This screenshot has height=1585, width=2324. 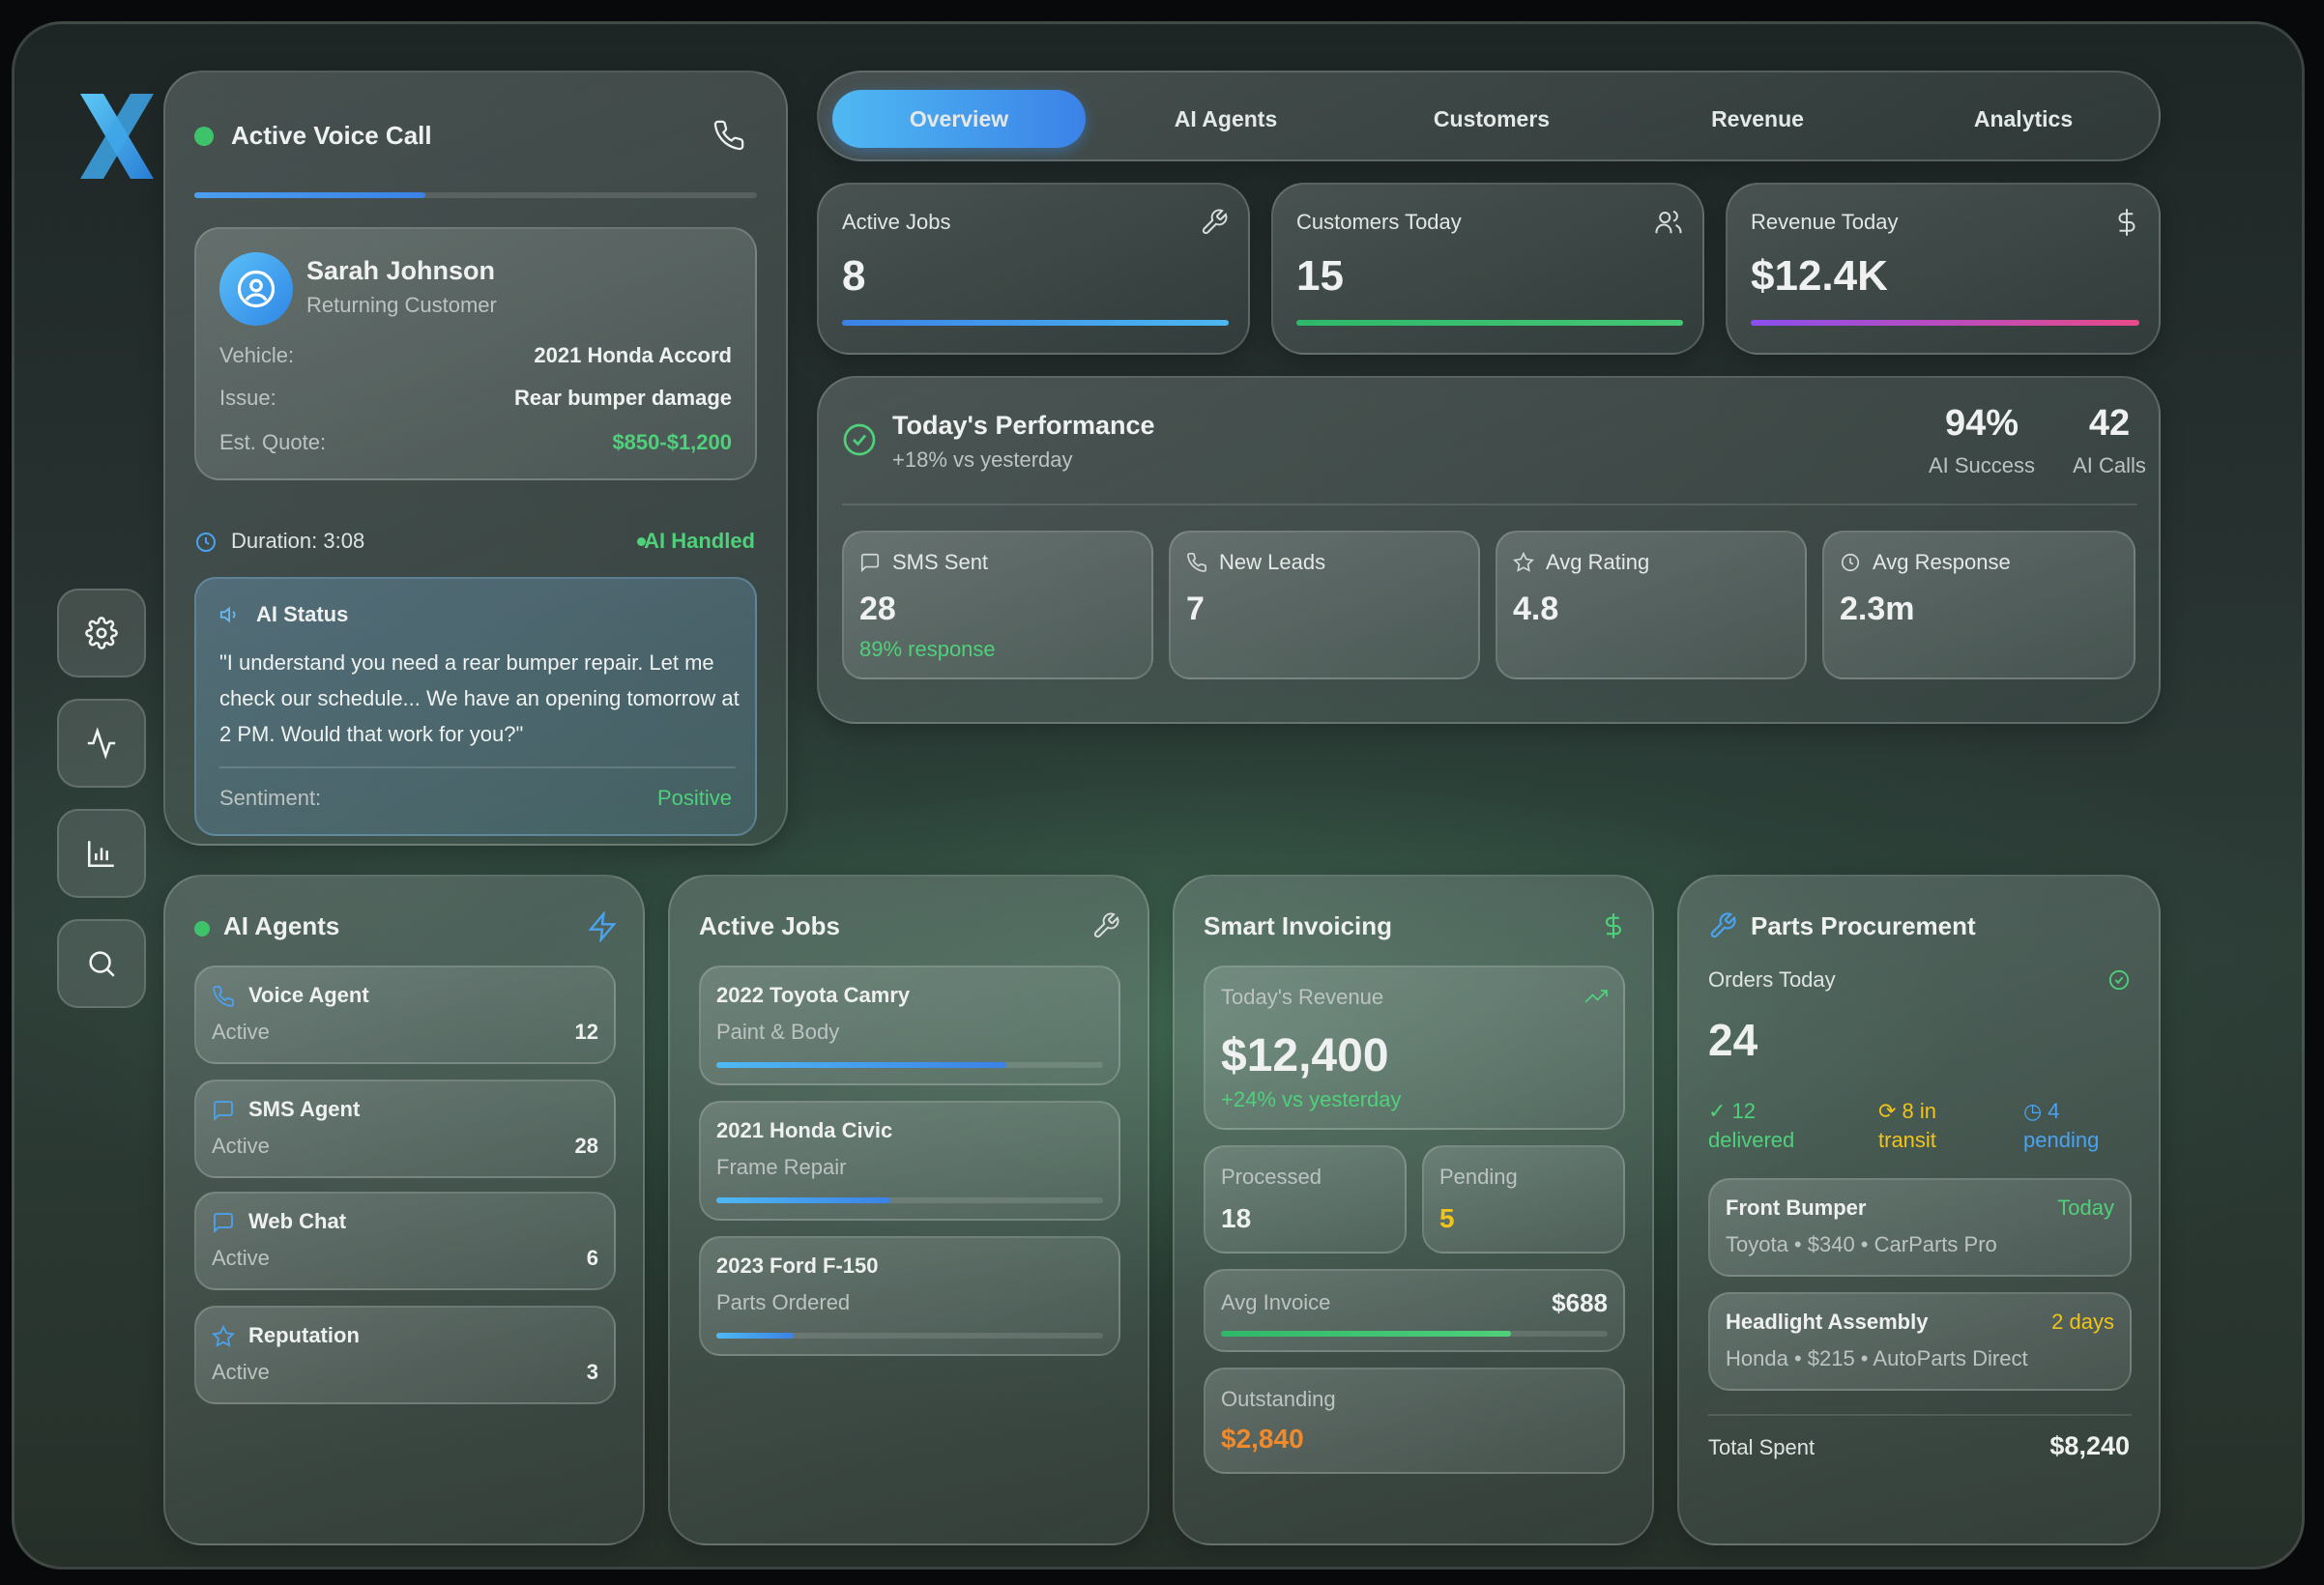 What do you see at coordinates (1827, 1322) in the screenshot?
I see `part-name: Headlight Assembly` at bounding box center [1827, 1322].